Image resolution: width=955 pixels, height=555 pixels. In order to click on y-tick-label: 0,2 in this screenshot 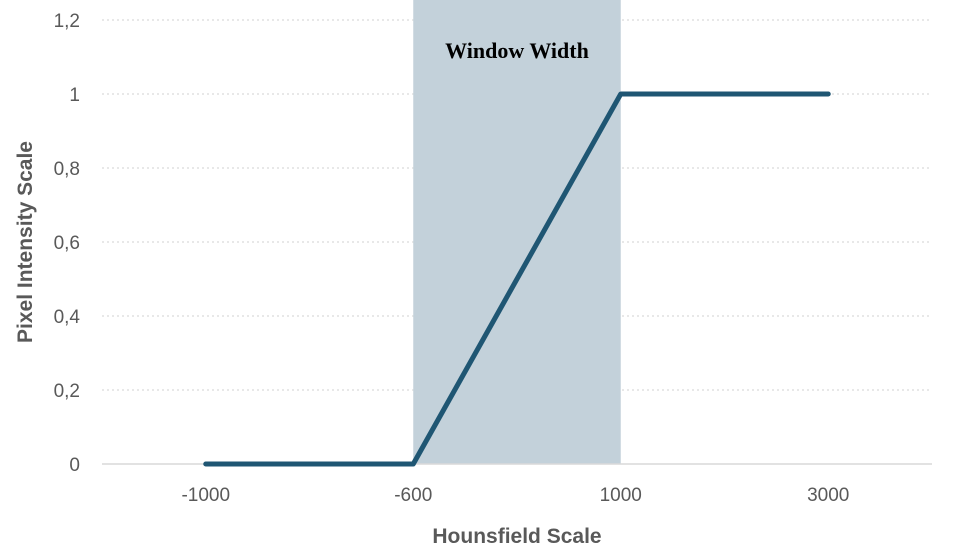, I will do `click(67, 391)`.